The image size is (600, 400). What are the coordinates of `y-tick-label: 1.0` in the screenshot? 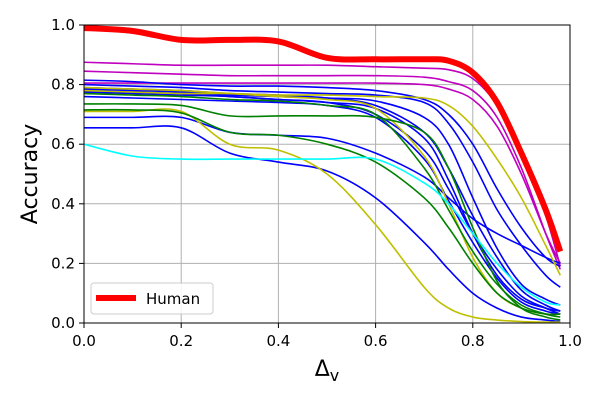 It's located at (63, 25).